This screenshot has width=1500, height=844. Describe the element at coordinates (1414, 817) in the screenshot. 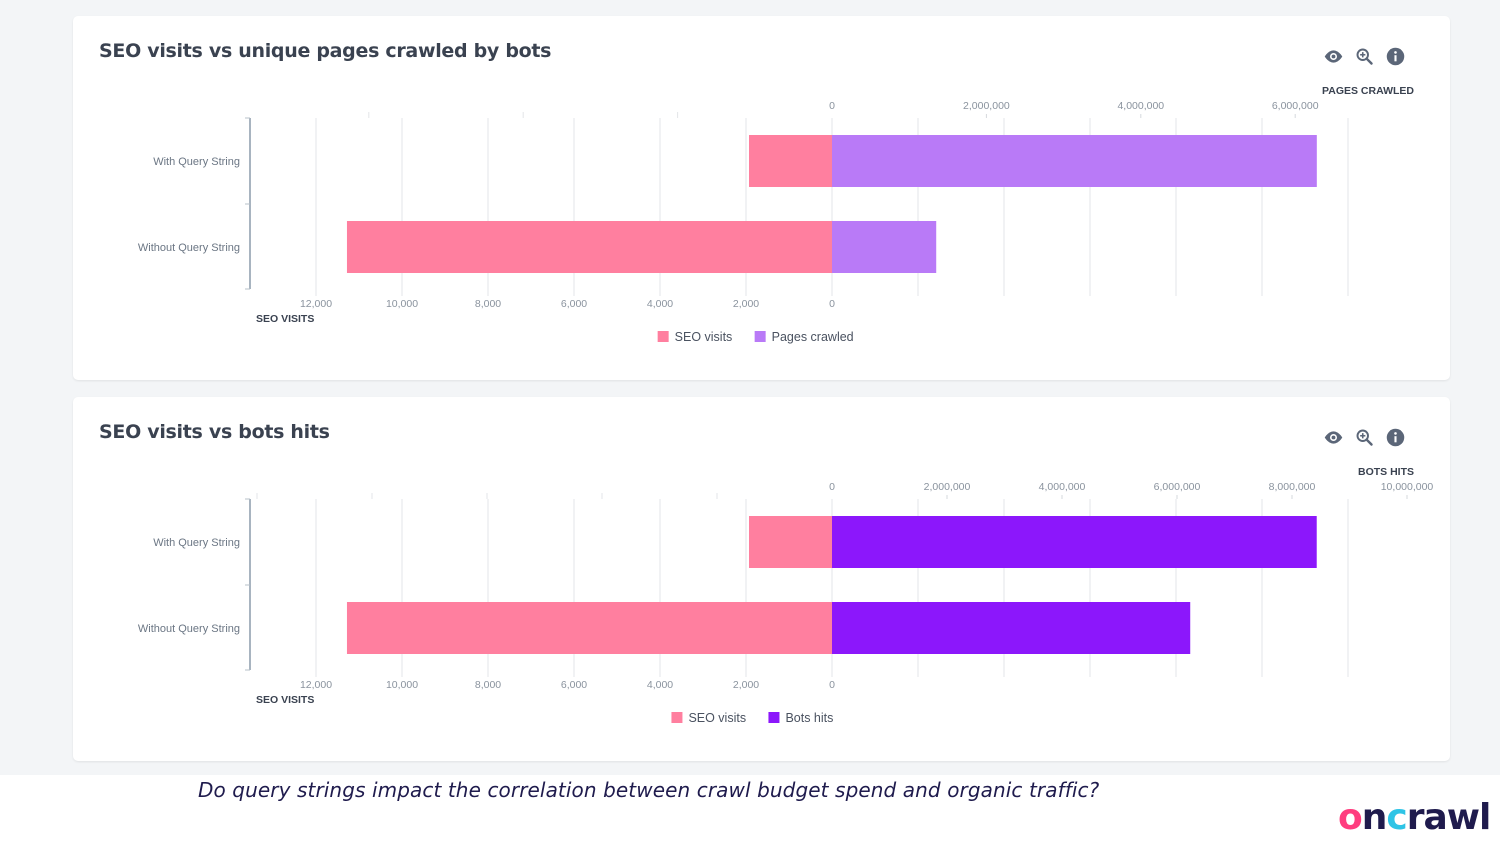

I see `oncrawl-logo: oncrawl` at that location.